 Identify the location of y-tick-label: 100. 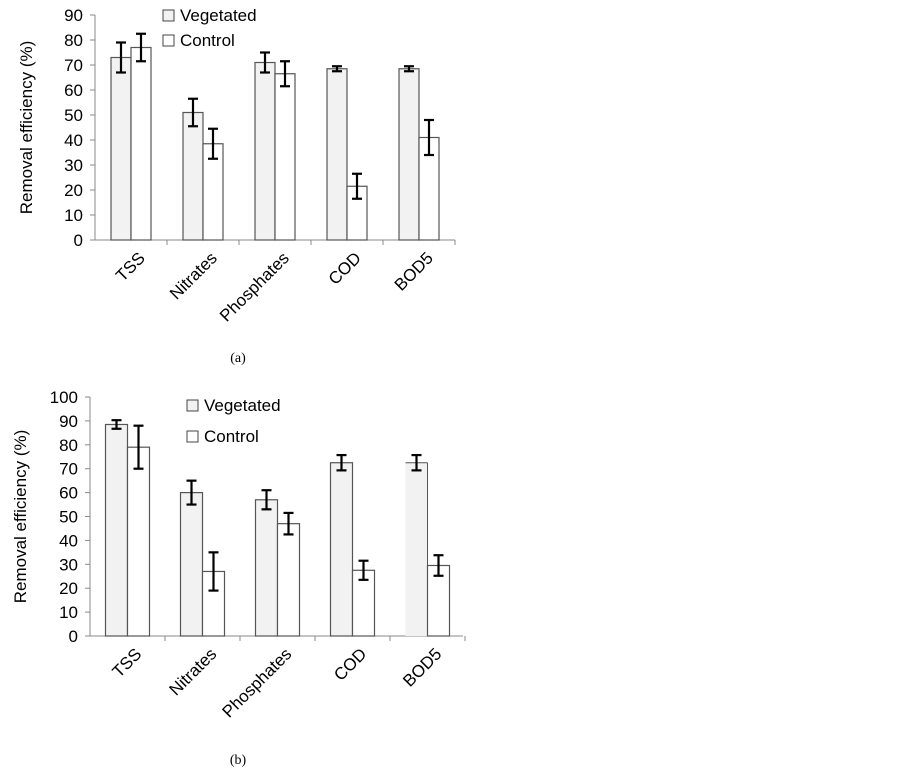
(64, 397).